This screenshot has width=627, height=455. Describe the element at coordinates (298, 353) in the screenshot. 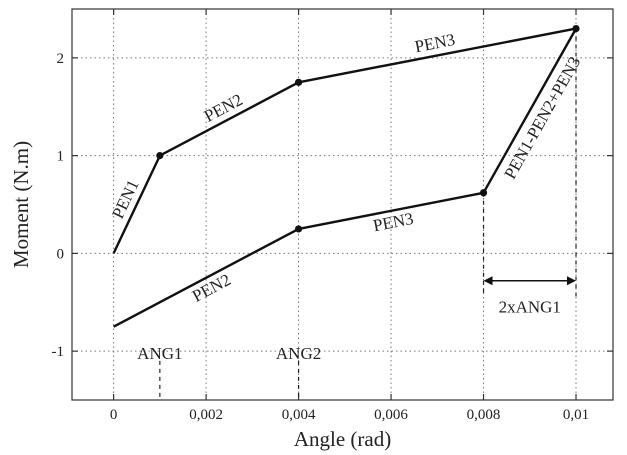

I see `guide-label-ang2: ANG2` at that location.